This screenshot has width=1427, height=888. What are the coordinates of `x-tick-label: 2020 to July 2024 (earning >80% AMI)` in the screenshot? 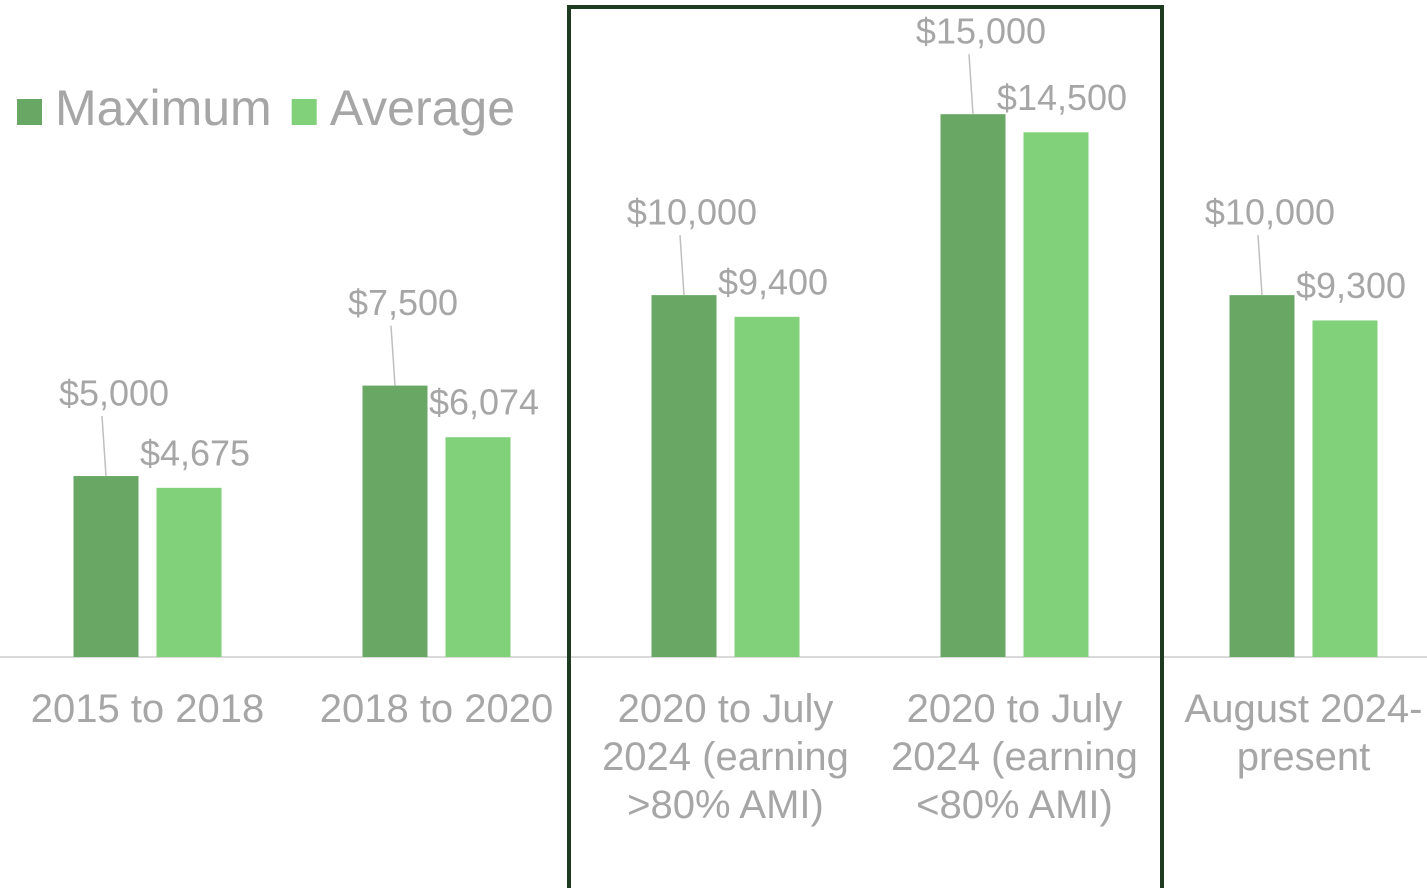 It's located at (725, 757).